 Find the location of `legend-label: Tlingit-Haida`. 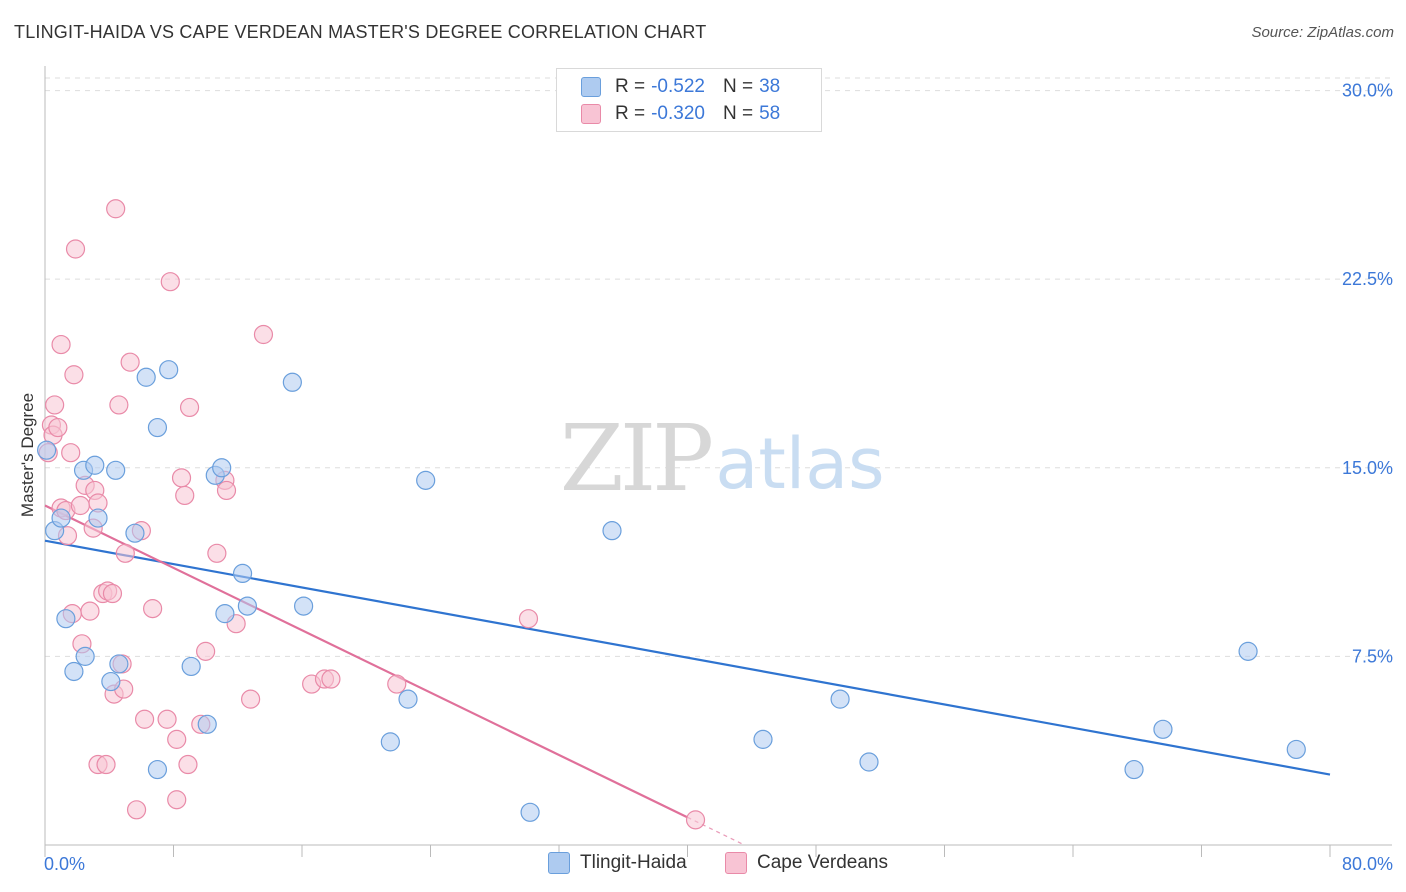

legend-label: Tlingit-Haida is located at coordinates (633, 862).